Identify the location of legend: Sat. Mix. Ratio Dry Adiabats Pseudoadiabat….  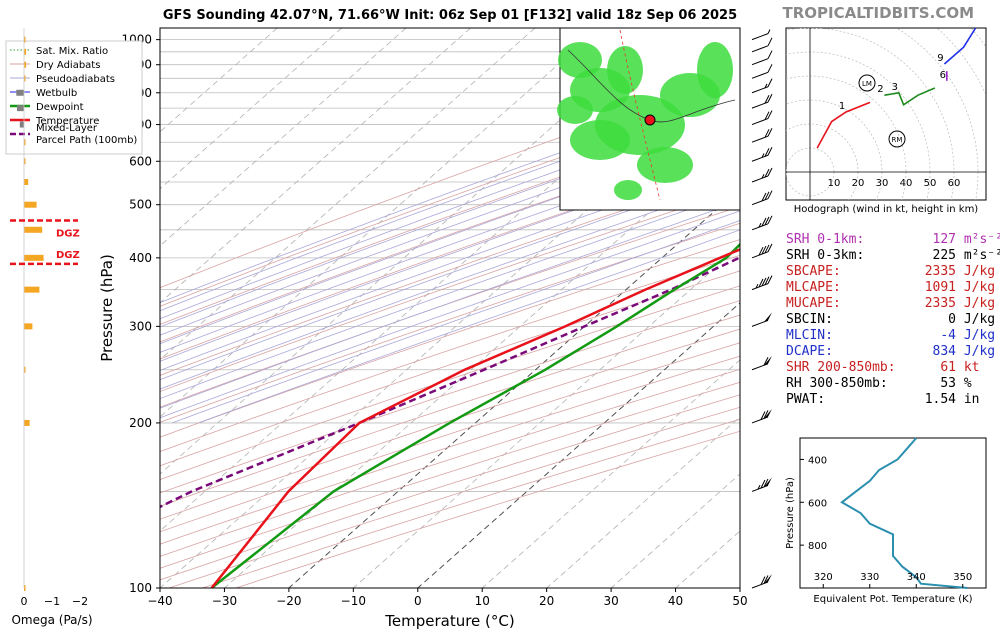
(74, 97).